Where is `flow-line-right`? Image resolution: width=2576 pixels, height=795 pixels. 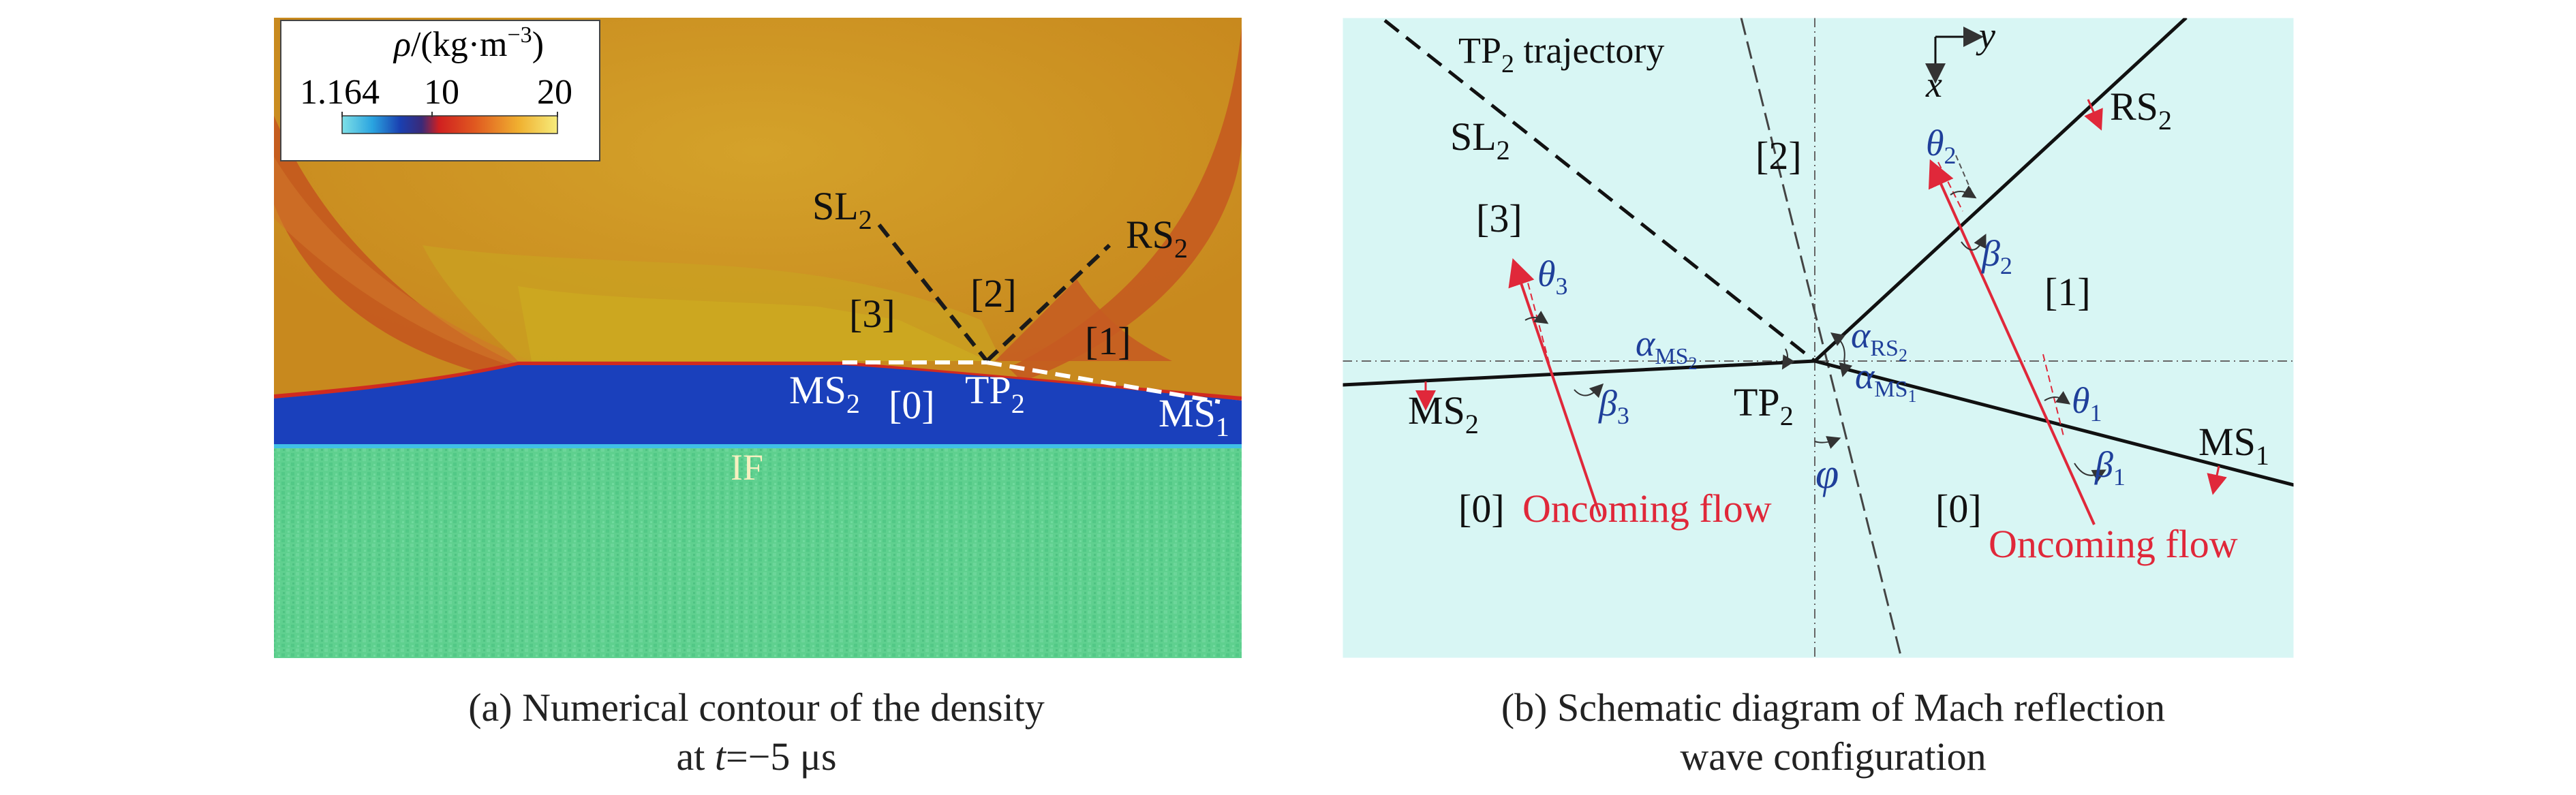 flow-line-right is located at coordinates (2012, 342).